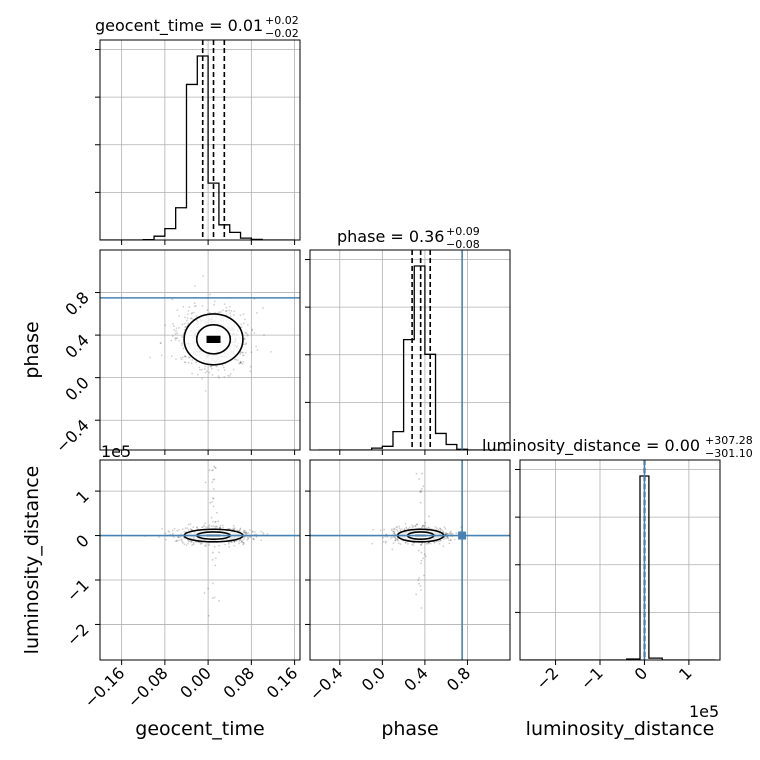  What do you see at coordinates (82, 541) in the screenshot?
I see `y-tick-label: 0` at bounding box center [82, 541].